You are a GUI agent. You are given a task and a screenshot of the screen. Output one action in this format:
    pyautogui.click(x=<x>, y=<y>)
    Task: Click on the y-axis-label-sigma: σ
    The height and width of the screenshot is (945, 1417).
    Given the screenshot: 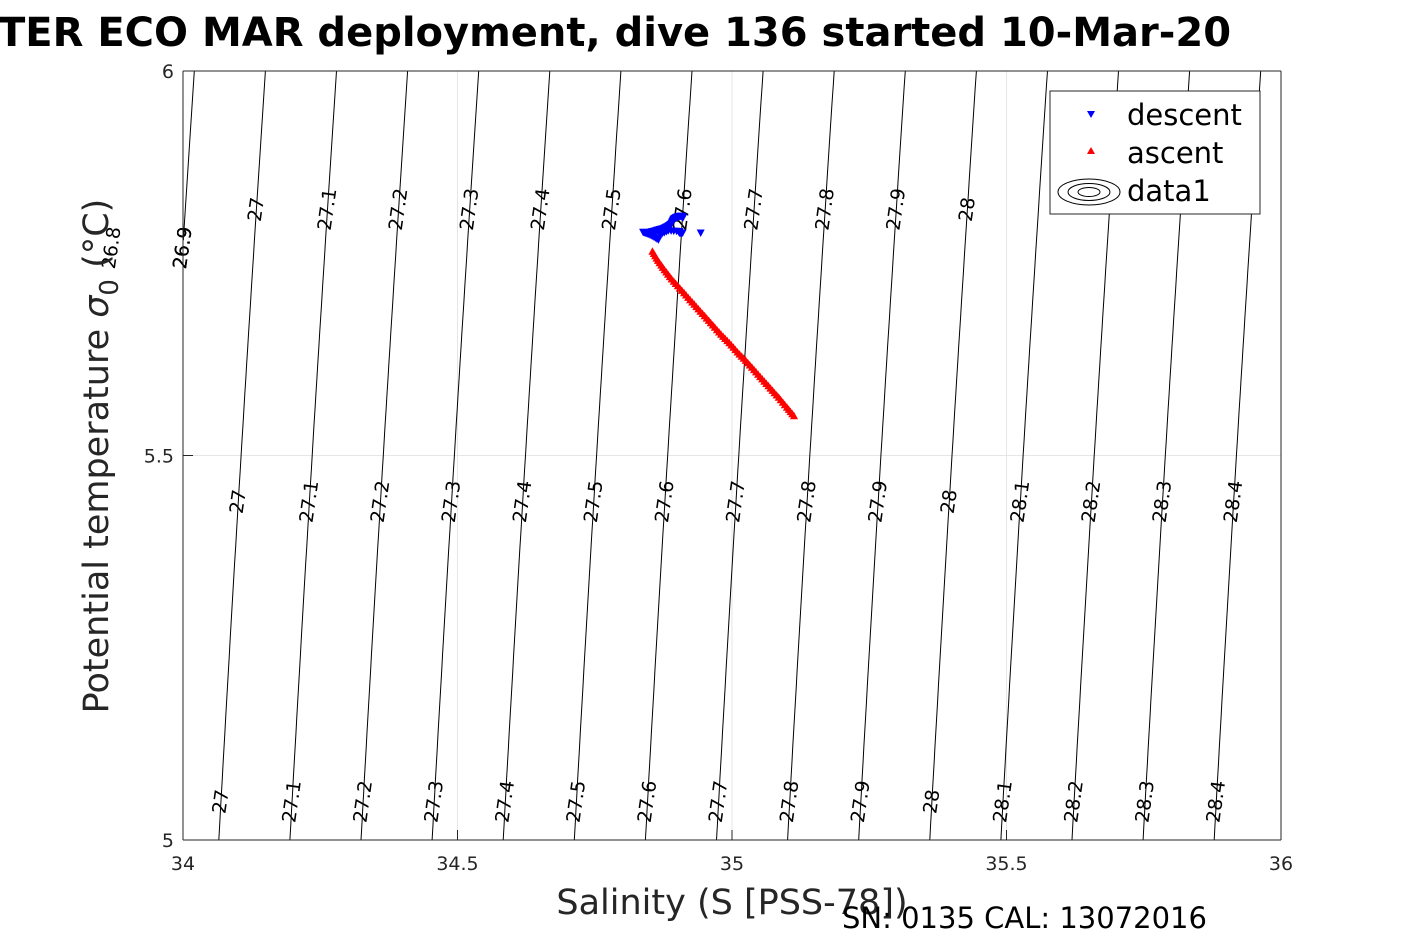 What is the action you would take?
    pyautogui.click(x=97, y=306)
    